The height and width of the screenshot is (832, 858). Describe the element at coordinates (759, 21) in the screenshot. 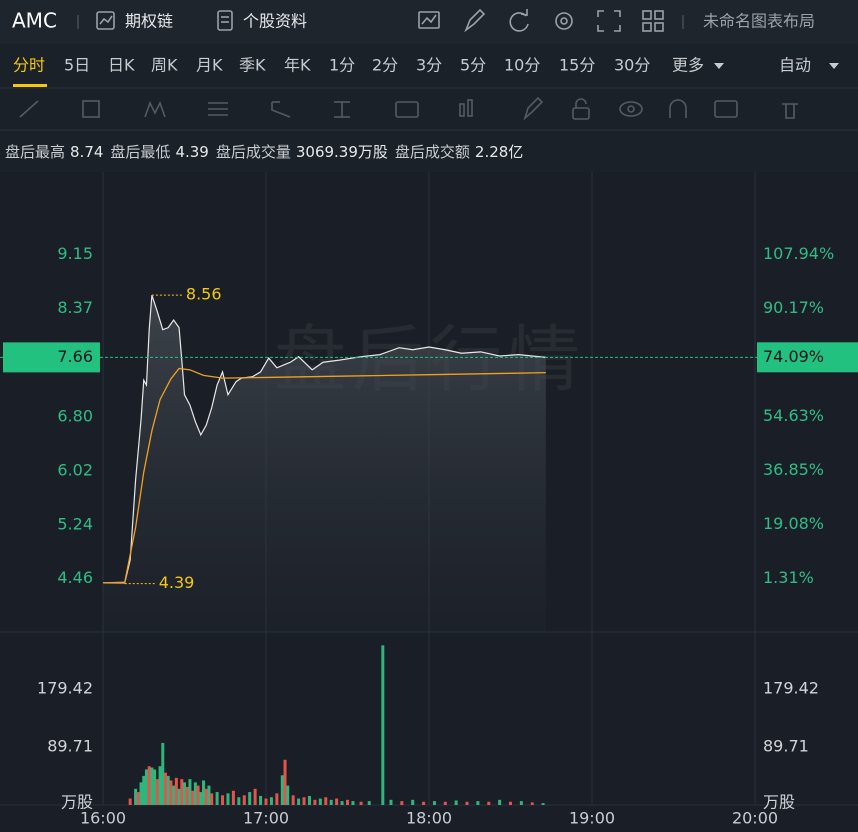

I see `layout-name: 未命名图表布局` at that location.